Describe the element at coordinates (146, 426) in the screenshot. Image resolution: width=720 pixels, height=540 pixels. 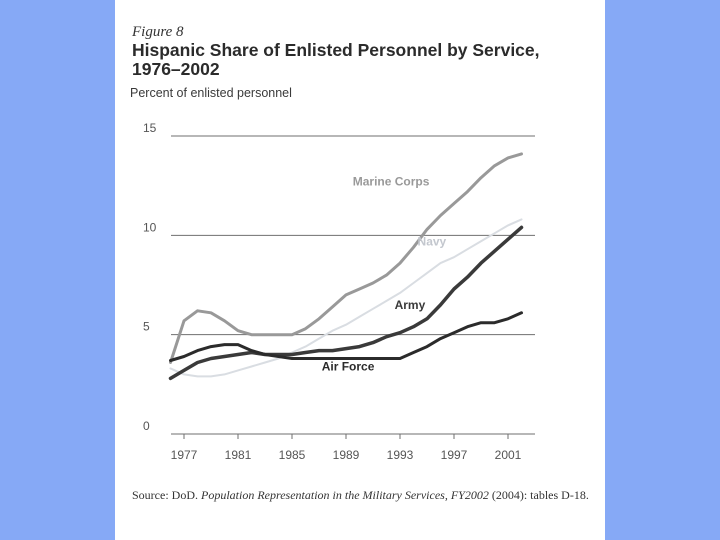
I see `y-tick-label: 0` at that location.